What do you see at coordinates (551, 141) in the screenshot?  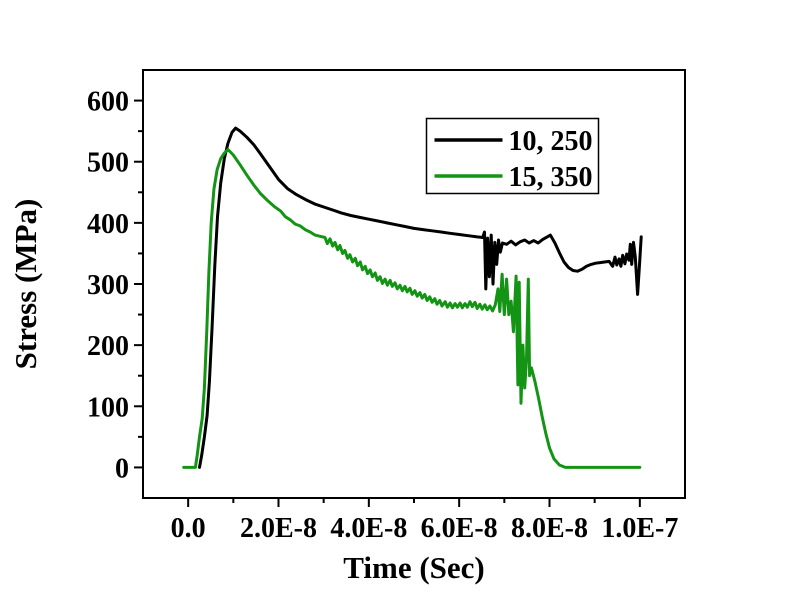 I see `legend-label: 10, 250` at bounding box center [551, 141].